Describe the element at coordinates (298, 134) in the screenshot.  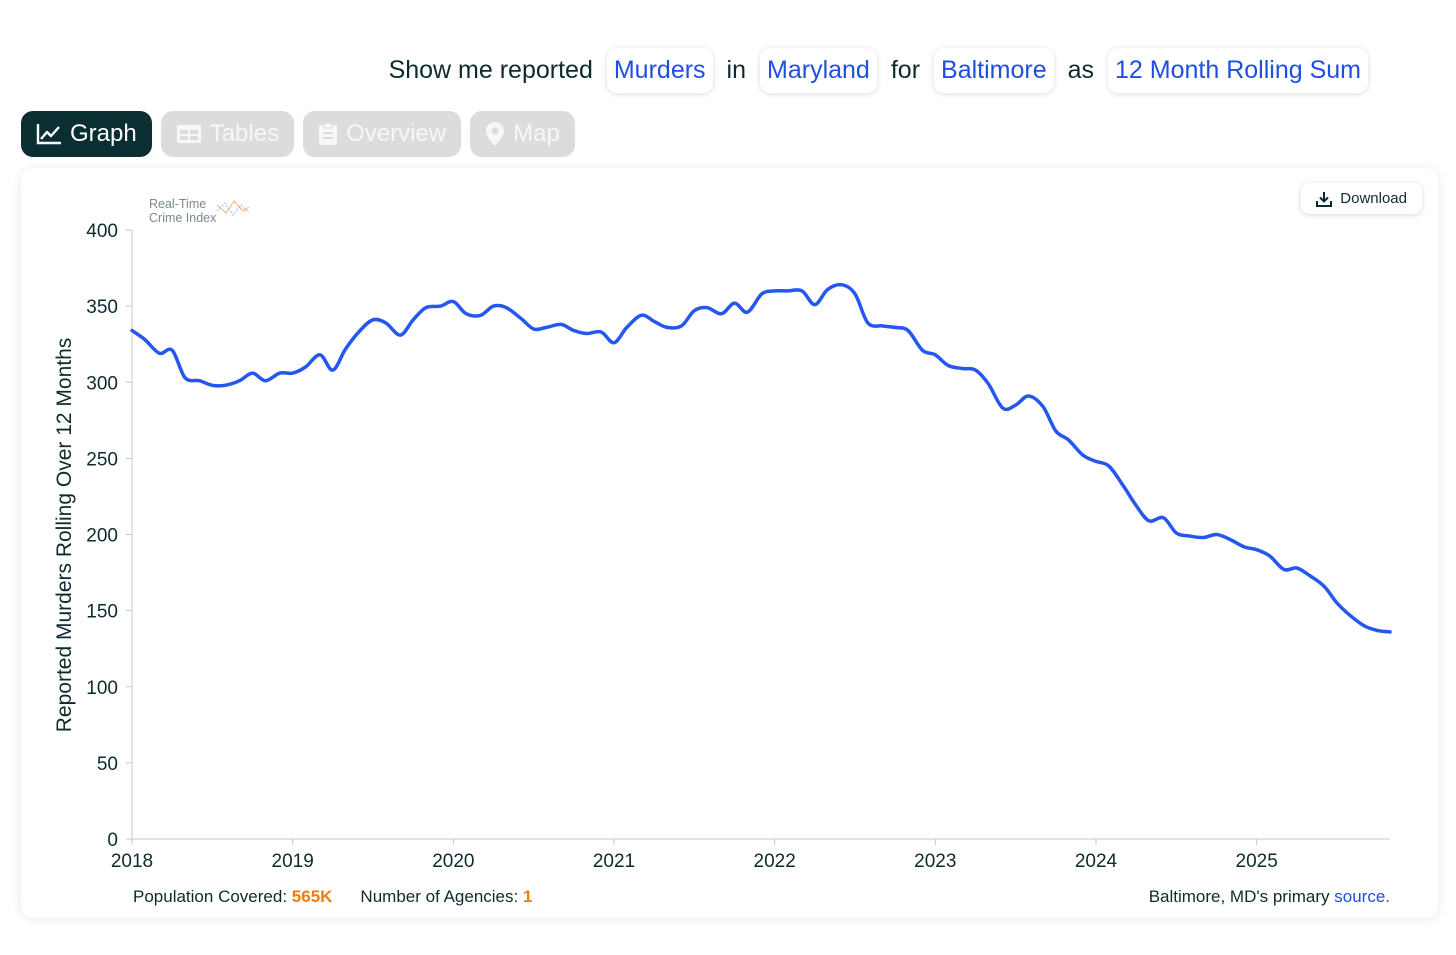
I see `view-tabs: Graph Tables Overview Map` at that location.